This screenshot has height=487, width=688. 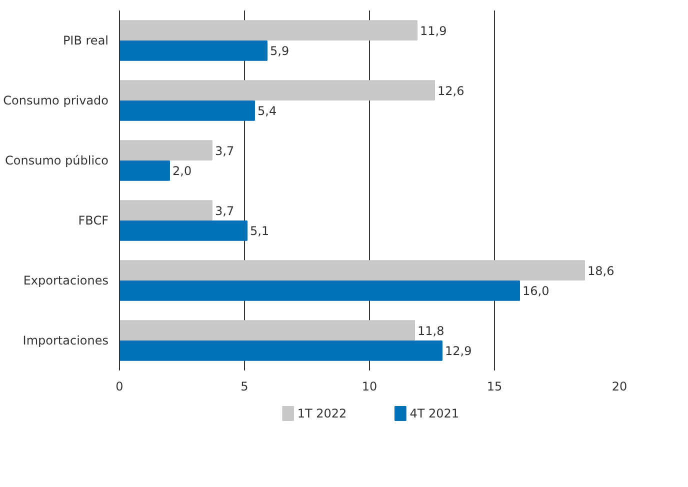 What do you see at coordinates (55, 101) in the screenshot?
I see `y-tick-label: Consumo privado` at bounding box center [55, 101].